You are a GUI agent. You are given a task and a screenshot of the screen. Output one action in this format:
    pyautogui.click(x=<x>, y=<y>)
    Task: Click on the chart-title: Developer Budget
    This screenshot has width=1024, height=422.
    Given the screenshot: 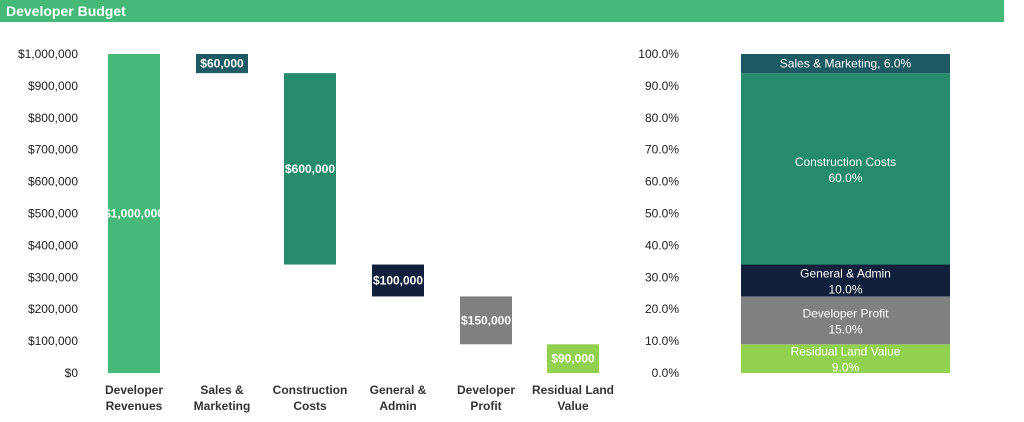 What is the action you would take?
    pyautogui.click(x=66, y=11)
    